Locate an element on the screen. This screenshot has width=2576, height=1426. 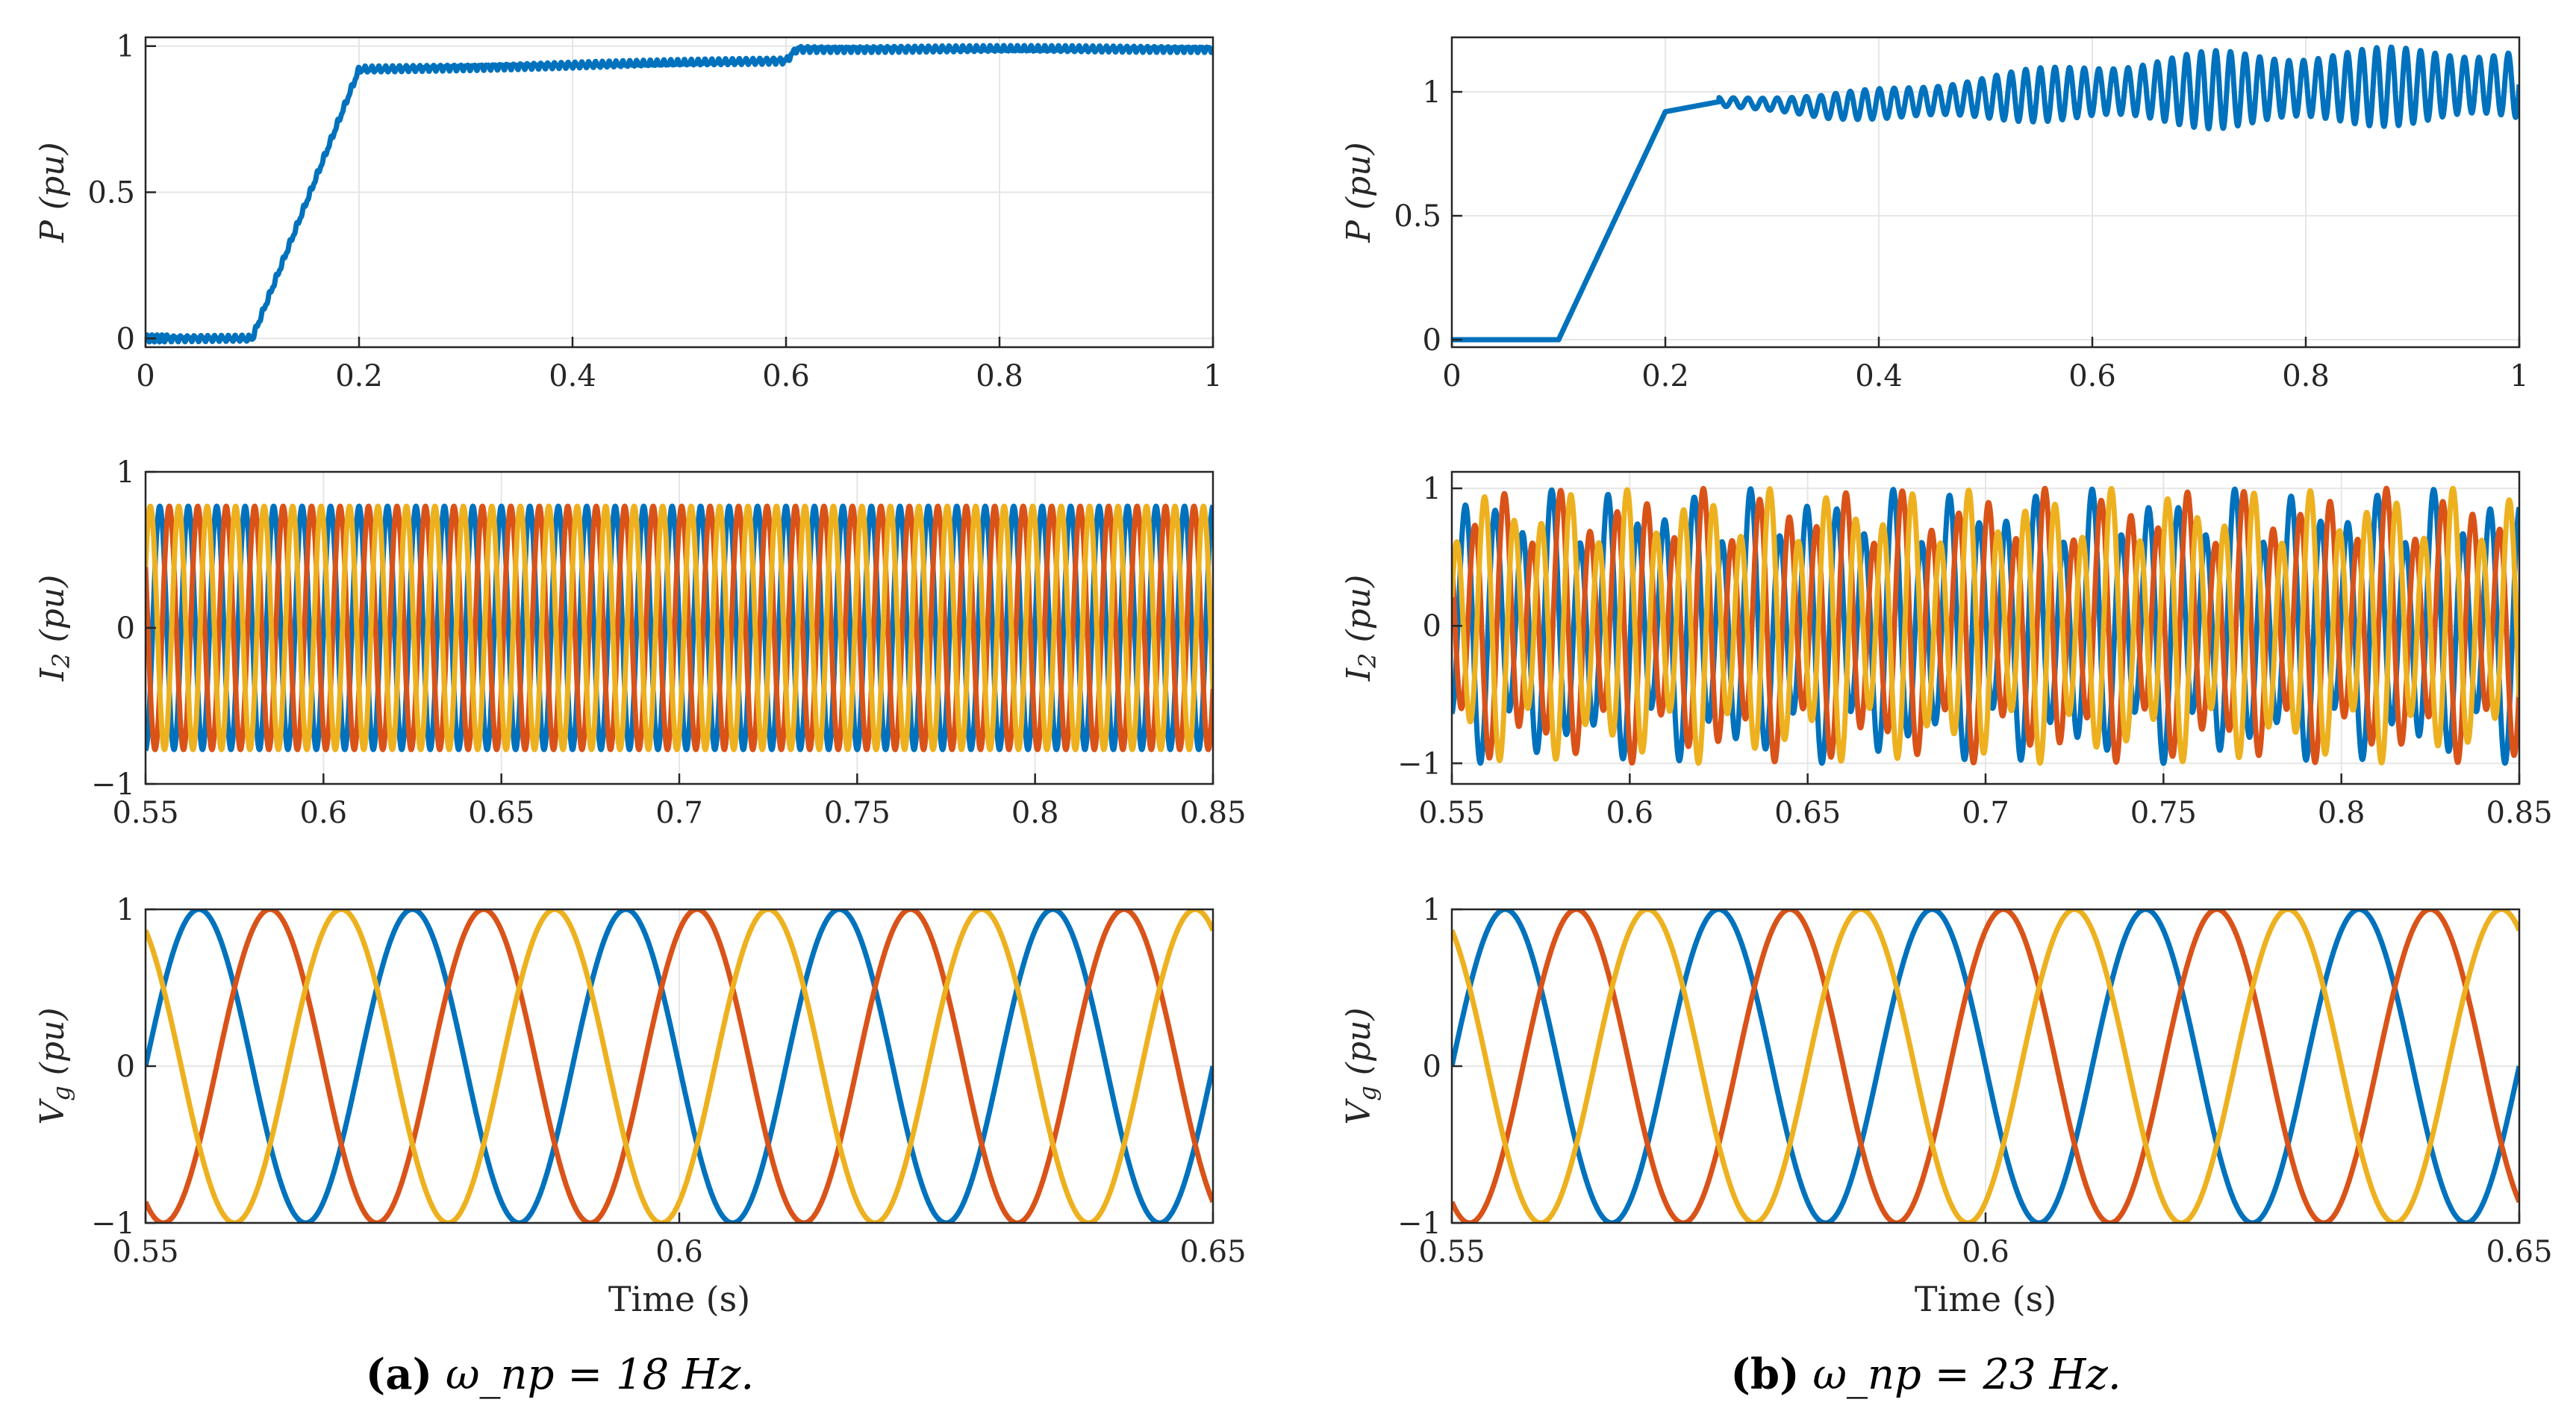
chart-a-power: 0 0.2 0.4 0.6 0.8 1 0 0.5 1 P (pu) is located at coordinates (628, 211).